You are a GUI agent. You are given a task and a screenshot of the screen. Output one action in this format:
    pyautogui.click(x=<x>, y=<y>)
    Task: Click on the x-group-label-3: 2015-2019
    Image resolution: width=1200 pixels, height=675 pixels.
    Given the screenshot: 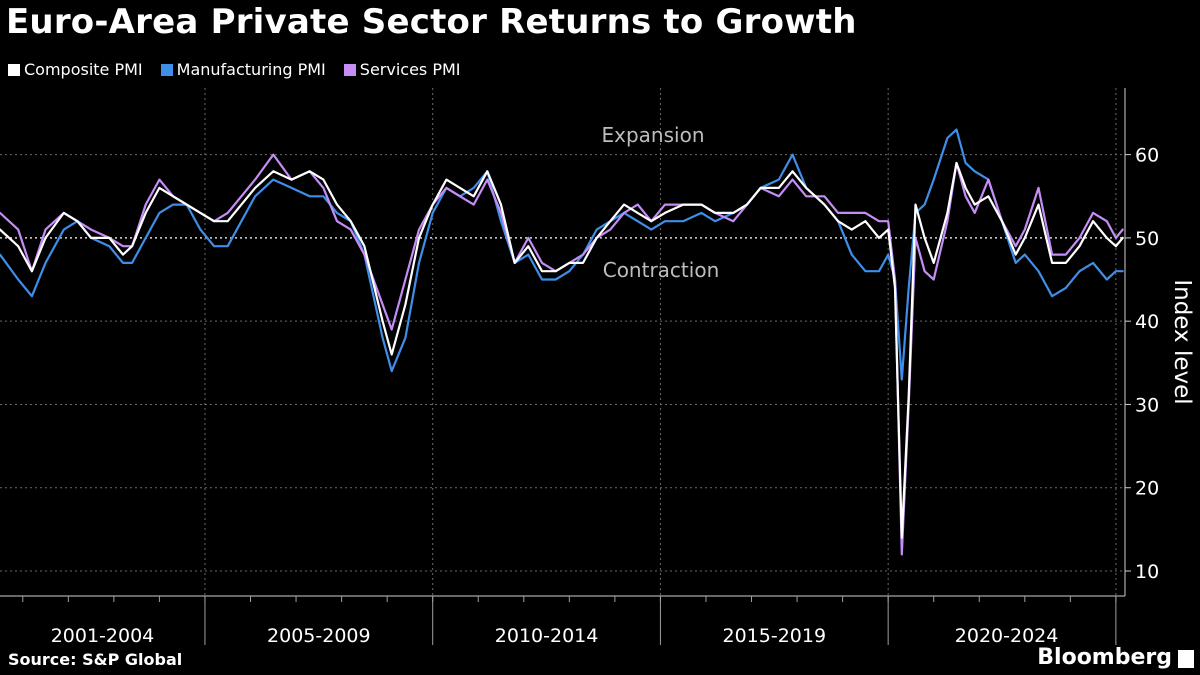 What is the action you would take?
    pyautogui.click(x=775, y=636)
    